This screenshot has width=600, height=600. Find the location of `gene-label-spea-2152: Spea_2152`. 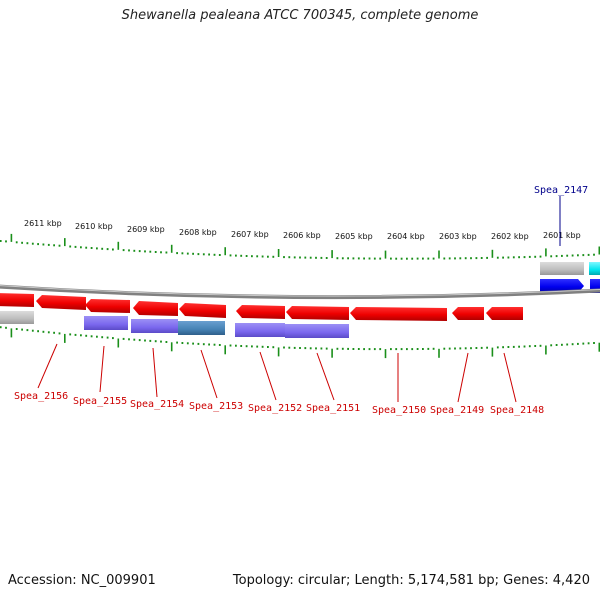

gene-label-spea-2152: Spea_2152 is located at coordinates (275, 408).